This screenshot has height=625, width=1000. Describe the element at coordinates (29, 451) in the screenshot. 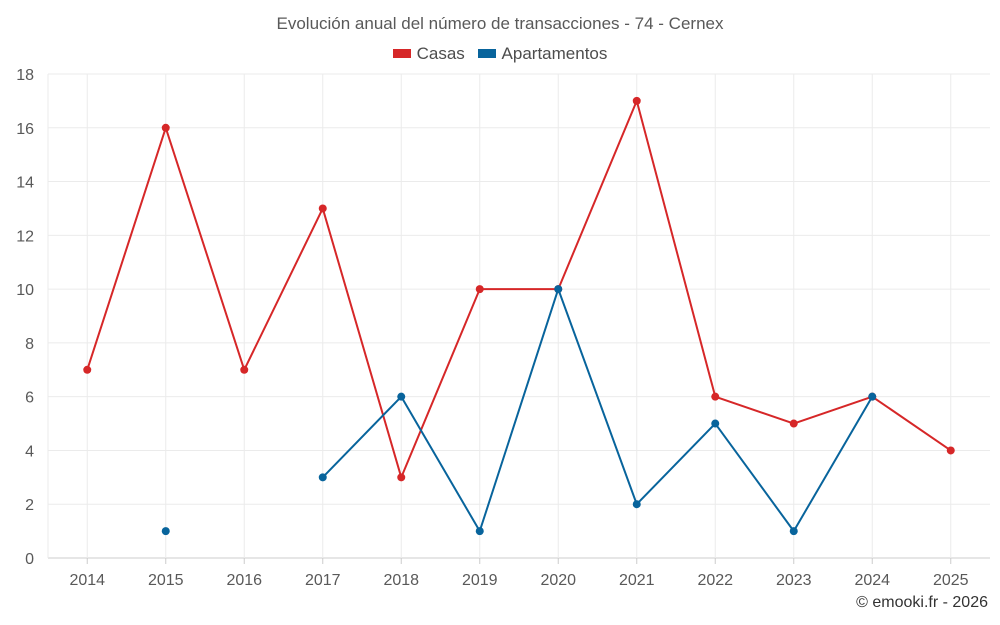

I see `y-tick-label: 4` at that location.